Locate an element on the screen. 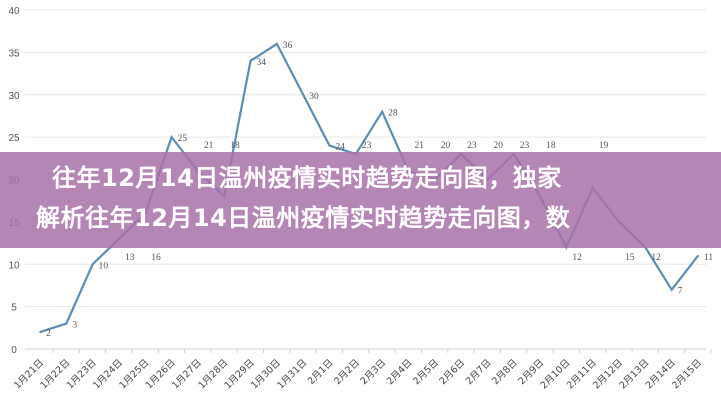 The width and height of the screenshot is (721, 400). x-tick-label: 2月7日 is located at coordinates (479, 372).